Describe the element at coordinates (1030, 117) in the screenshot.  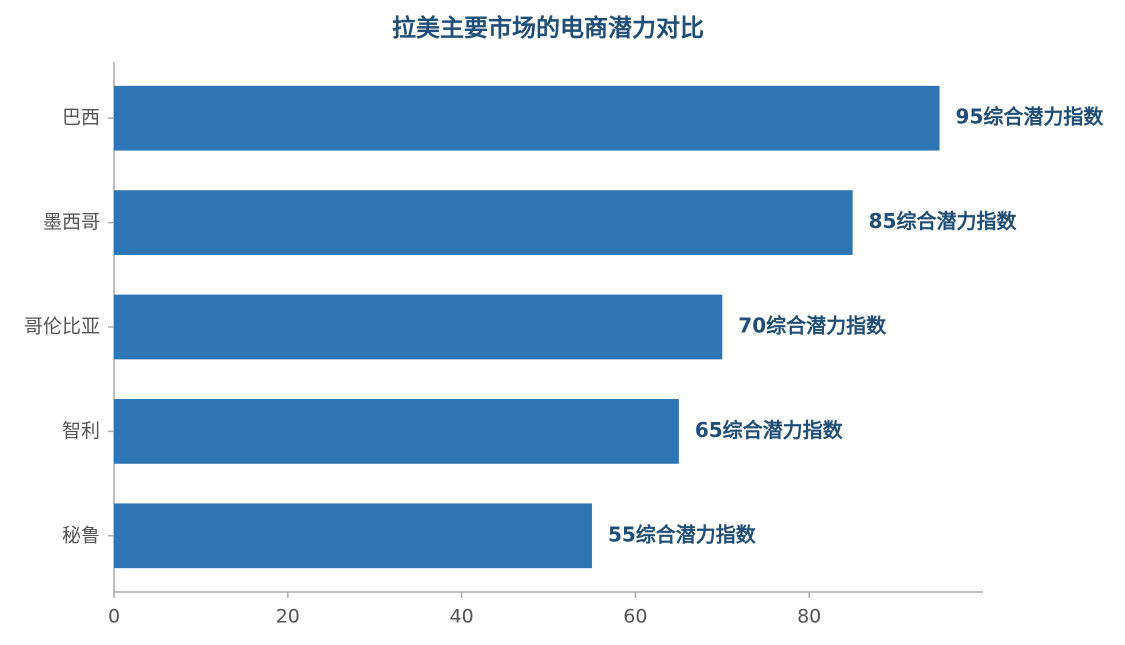
I see `value-label: 95综合潜力指数` at that location.